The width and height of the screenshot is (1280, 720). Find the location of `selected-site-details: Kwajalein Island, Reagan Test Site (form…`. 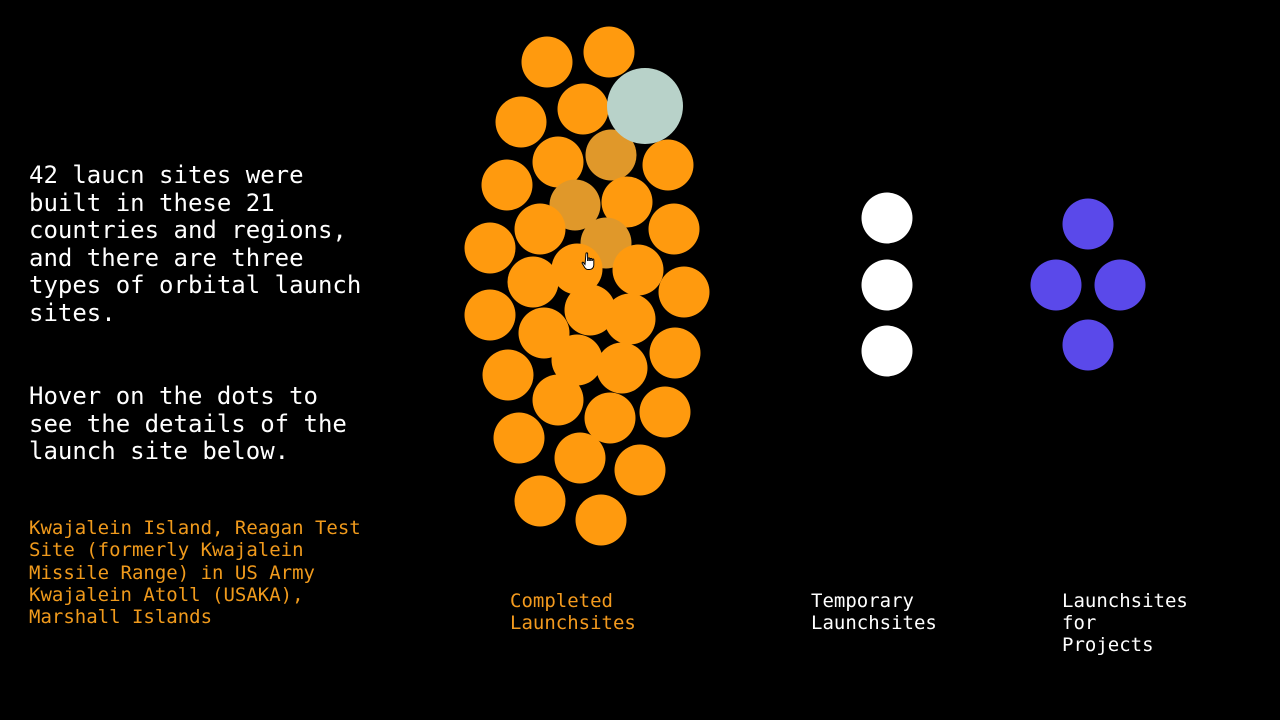

selected-site-details: Kwajalein Island, Reagan Test Site (form… is located at coordinates (195, 573).